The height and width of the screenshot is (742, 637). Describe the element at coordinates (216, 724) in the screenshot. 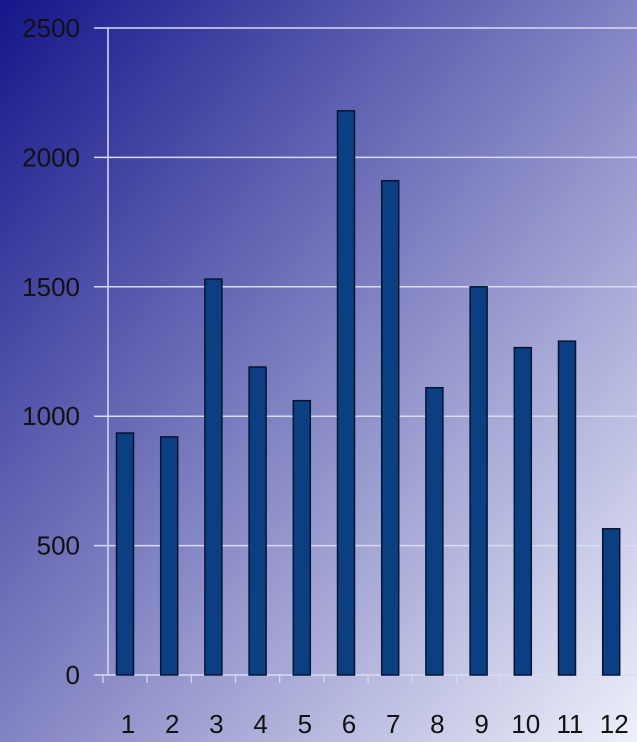

I see `x-tick-label: 3` at that location.